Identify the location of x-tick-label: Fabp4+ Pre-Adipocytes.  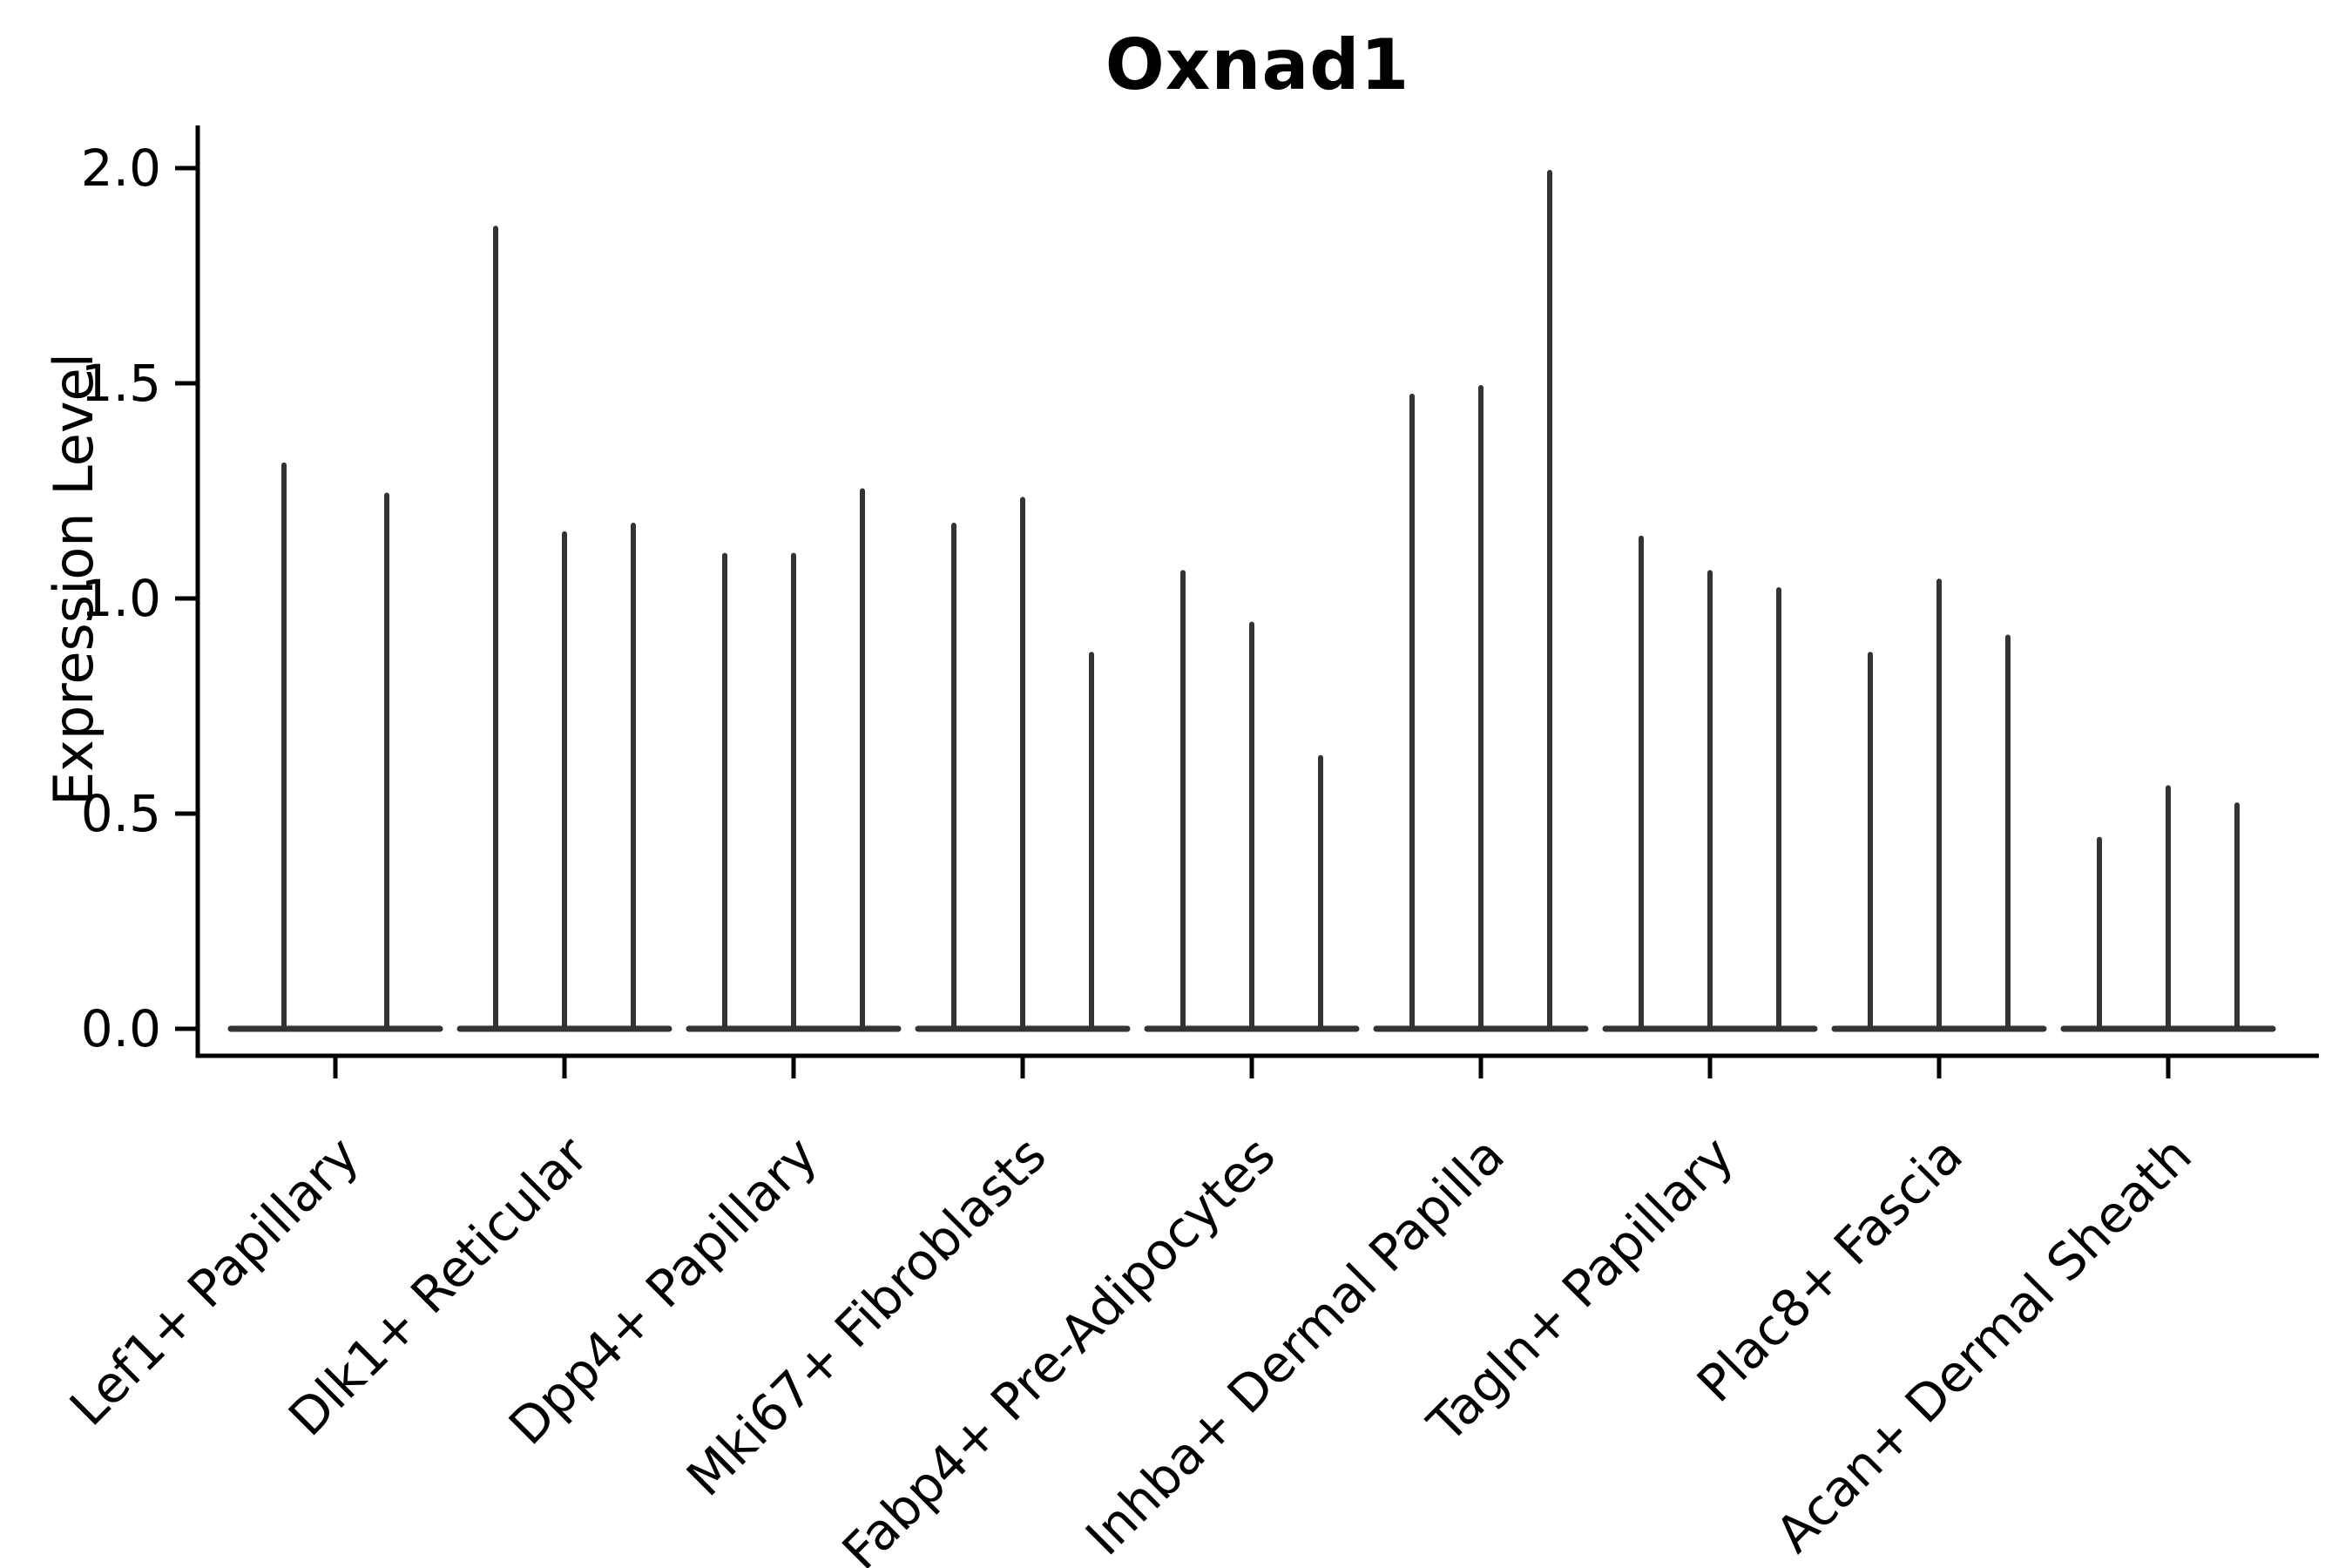
(1059, 1346).